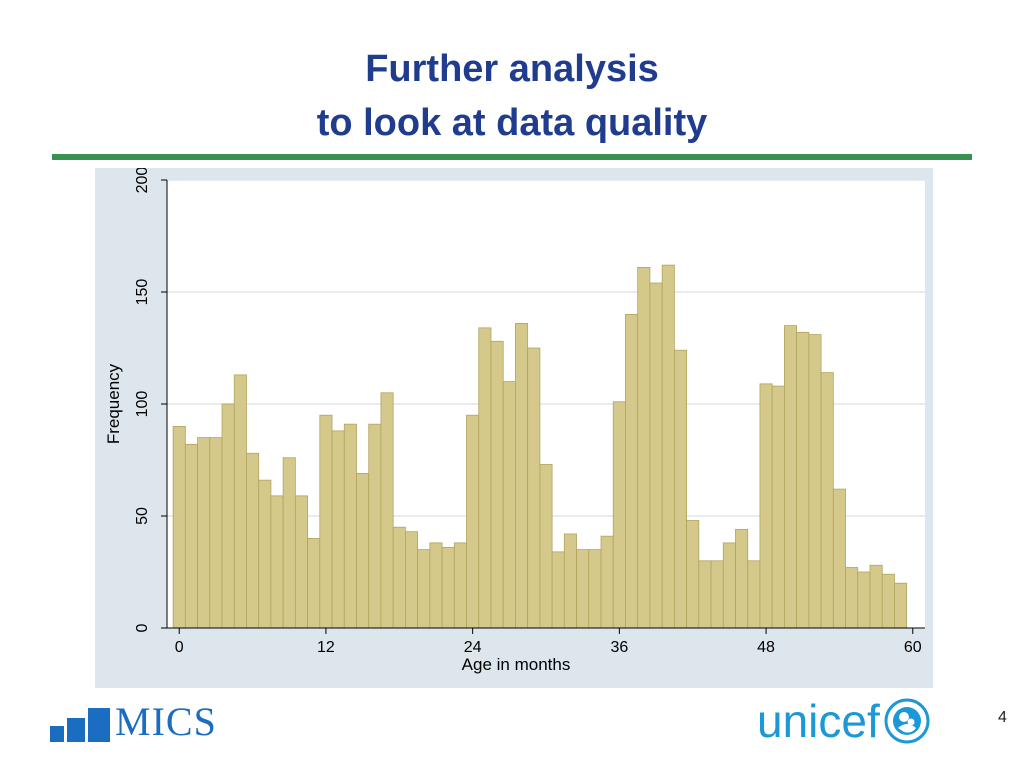 This screenshot has height=768, width=1024. What do you see at coordinates (512, 69) in the screenshot?
I see `title-line-1: Further analysis` at bounding box center [512, 69].